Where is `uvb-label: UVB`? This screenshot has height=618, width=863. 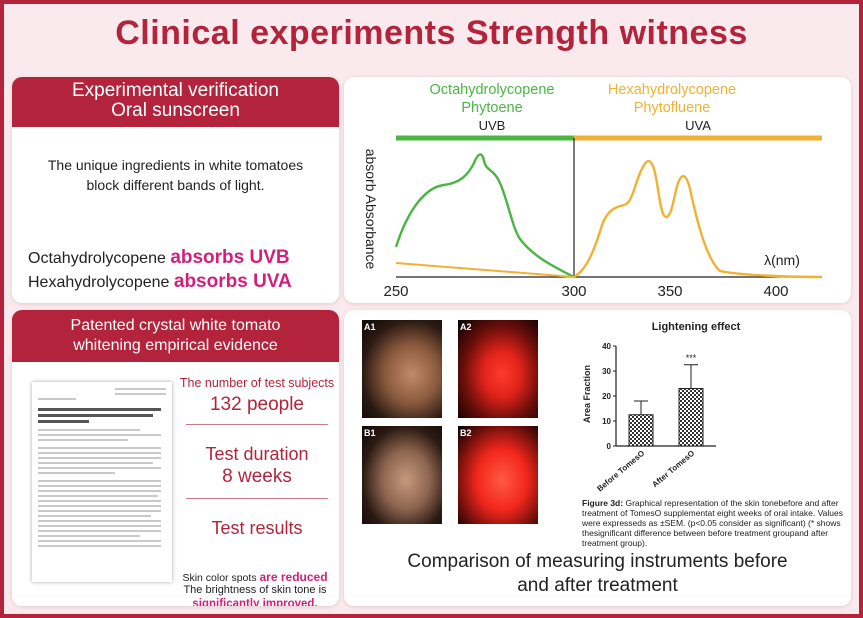 uvb-label: UVB is located at coordinates (492, 125).